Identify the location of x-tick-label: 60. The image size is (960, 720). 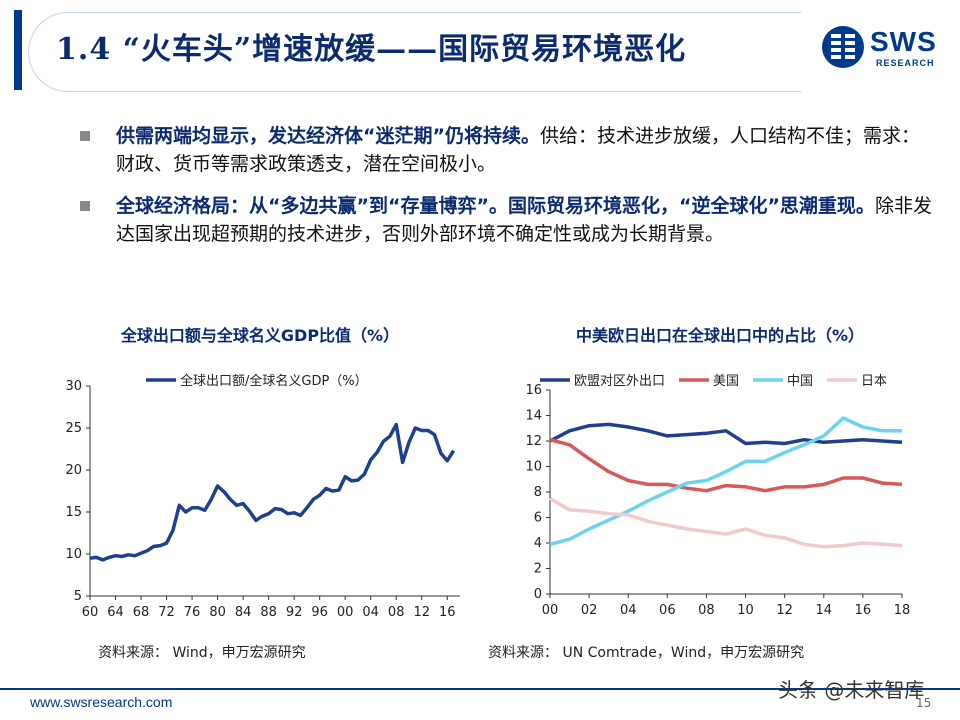
(90, 612).